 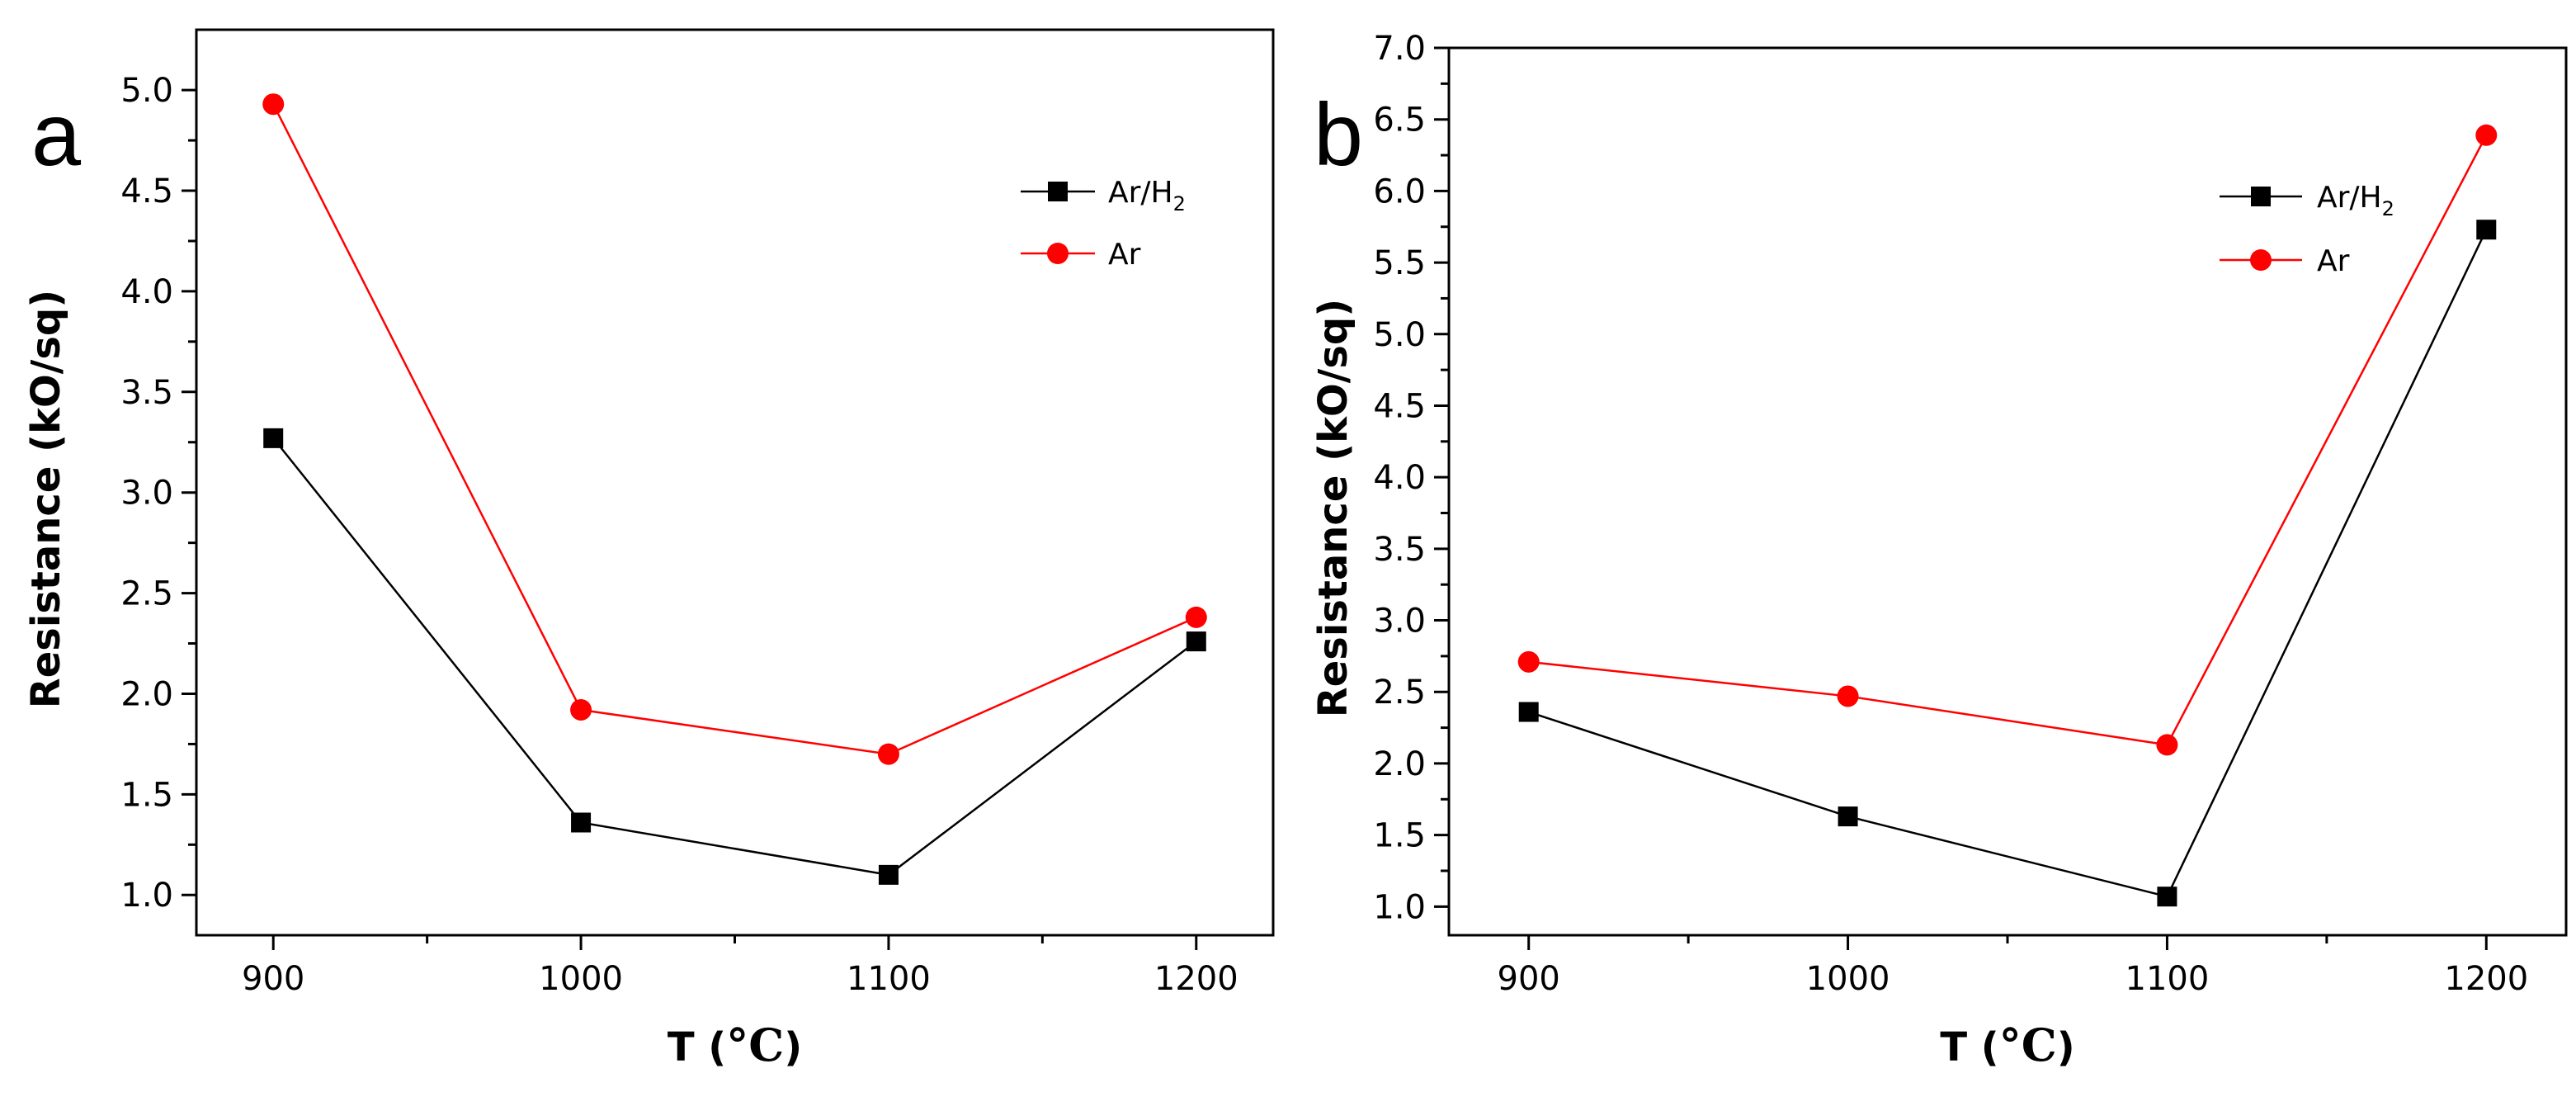 I want to click on chart-a-y-tick-label: 3.0, so click(x=146, y=494).